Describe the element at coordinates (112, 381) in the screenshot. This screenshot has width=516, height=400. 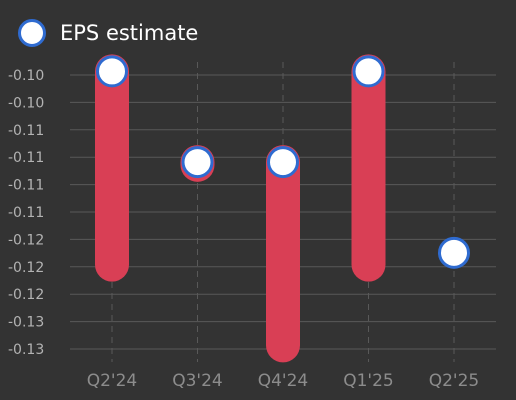
I see `x-tick-label: Q2'24` at that location.